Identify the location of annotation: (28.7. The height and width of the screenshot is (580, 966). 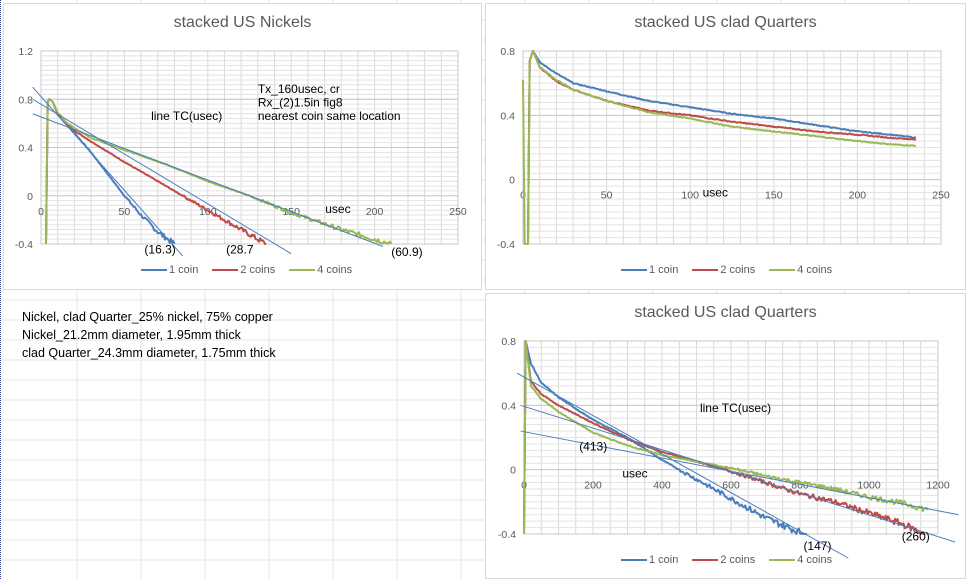
(240, 250).